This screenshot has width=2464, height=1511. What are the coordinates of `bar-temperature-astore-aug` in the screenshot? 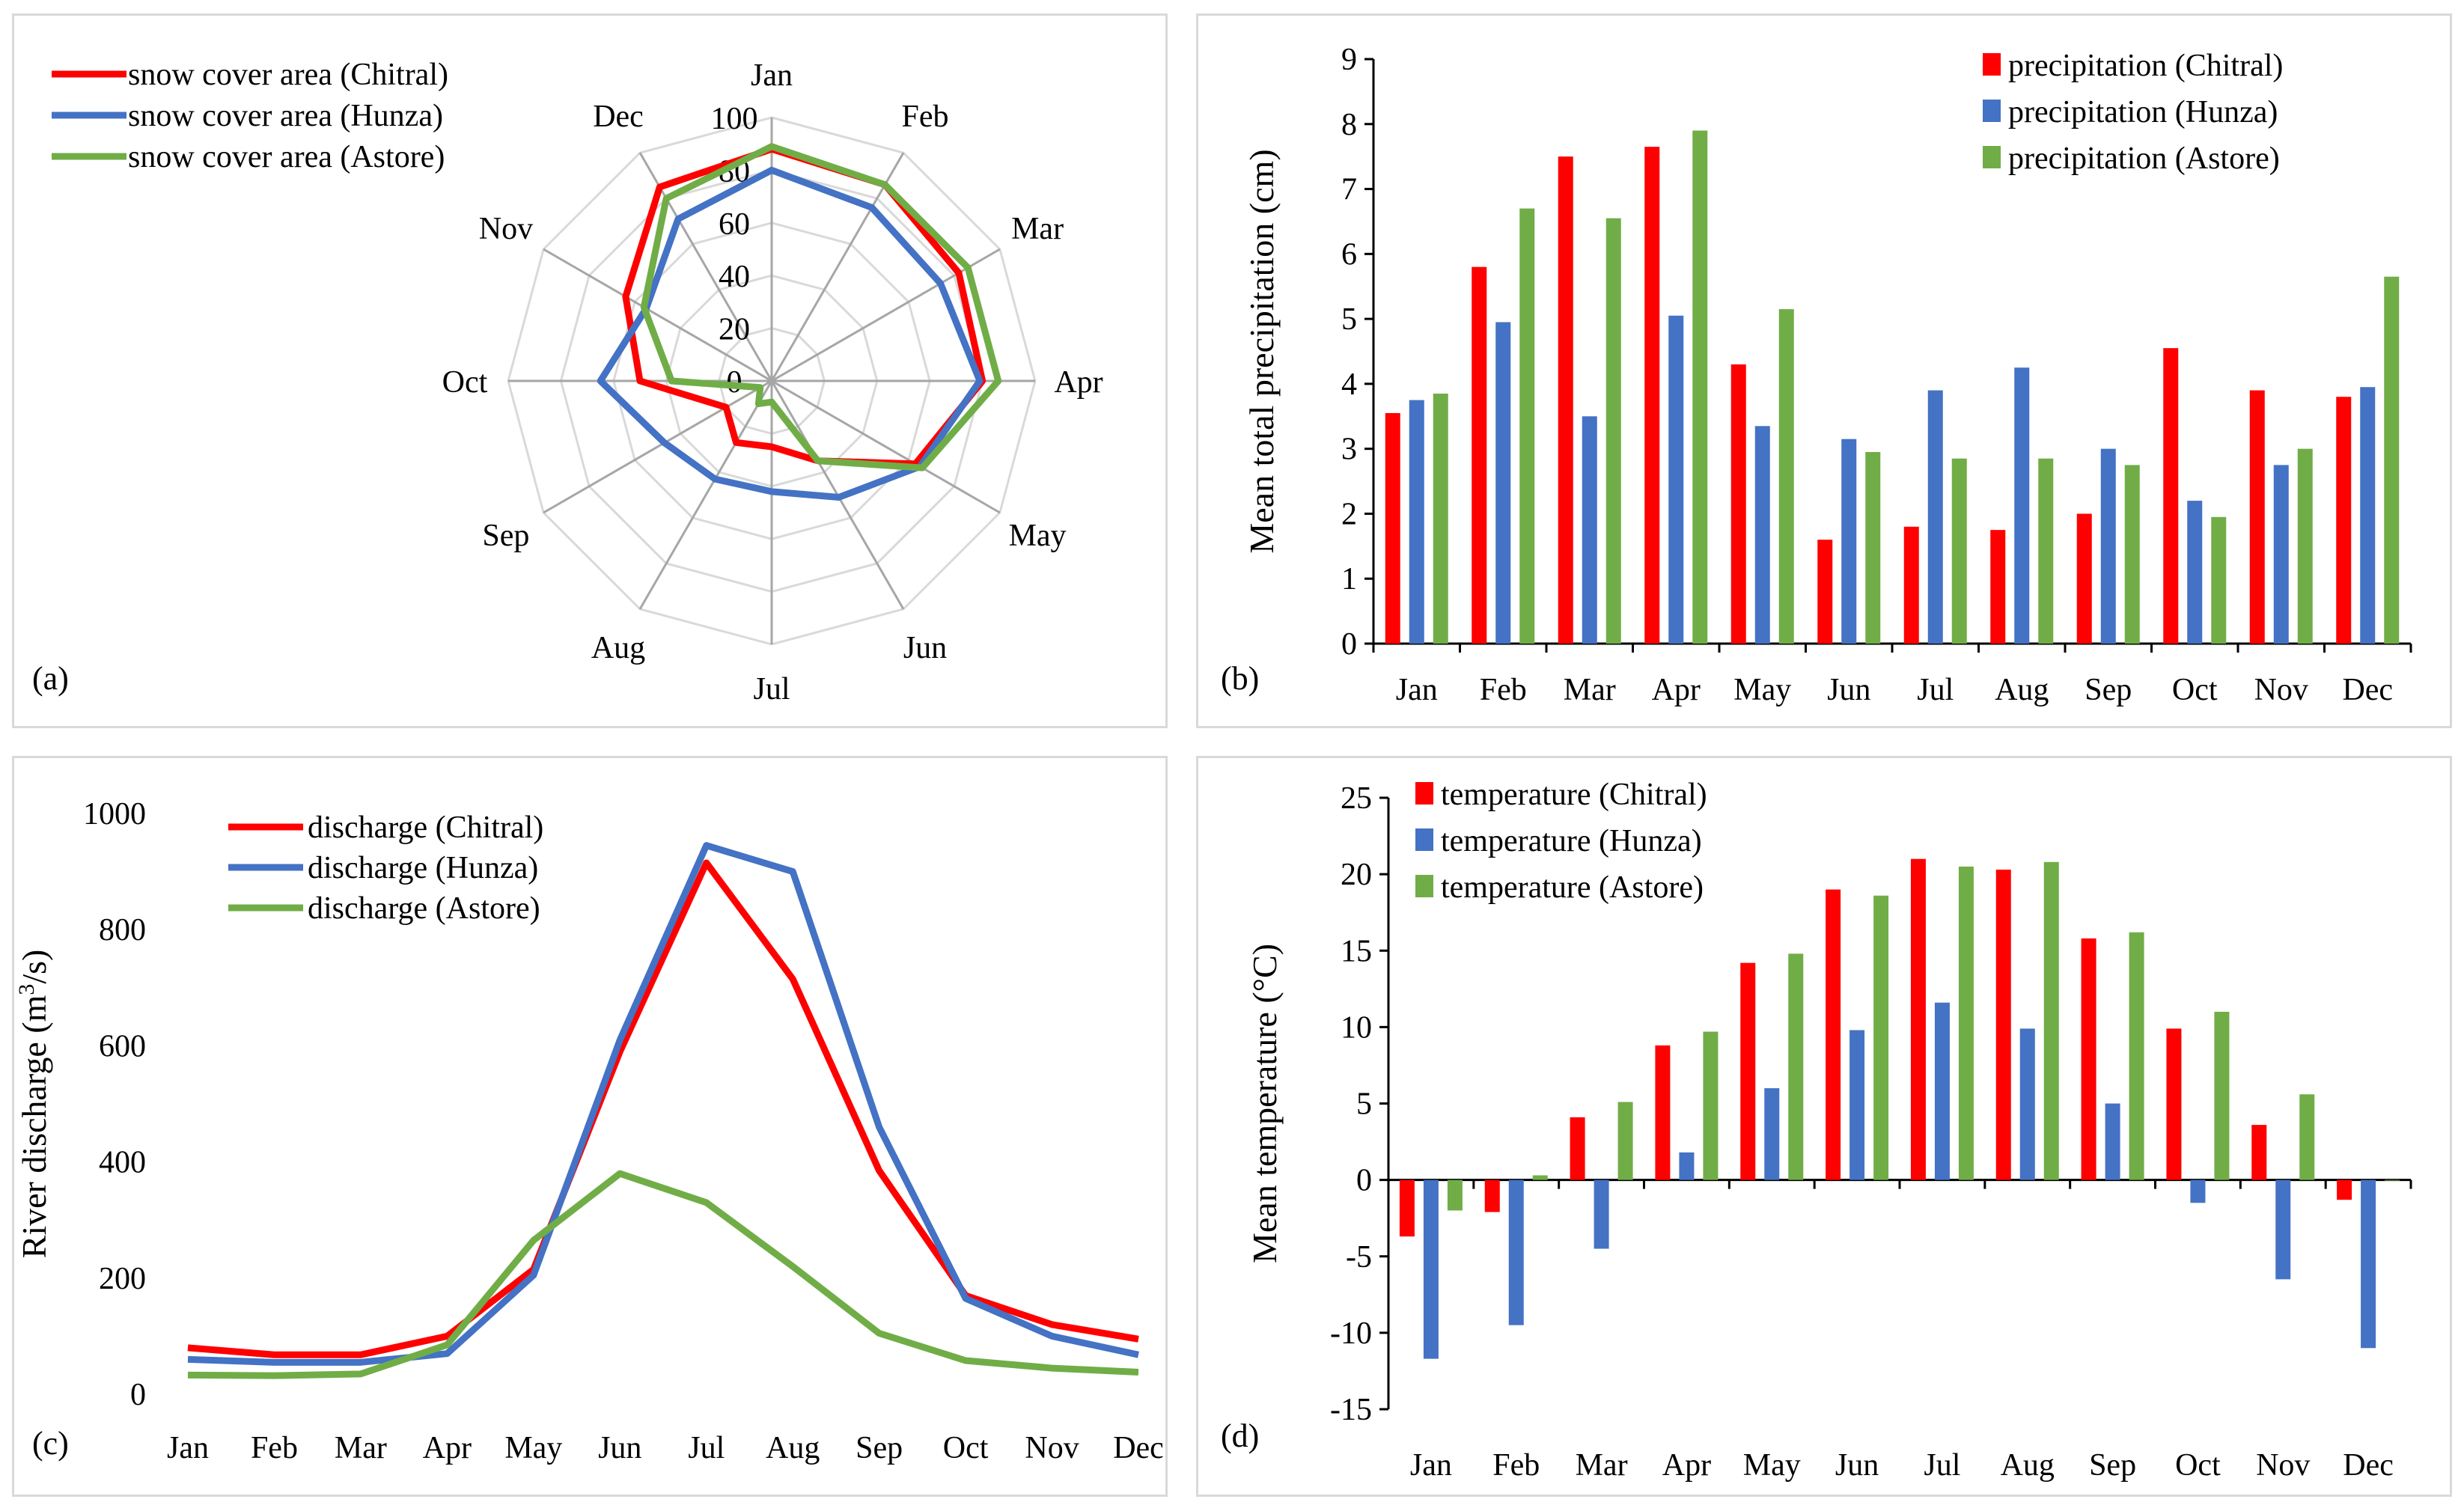 It's located at (2051, 1020).